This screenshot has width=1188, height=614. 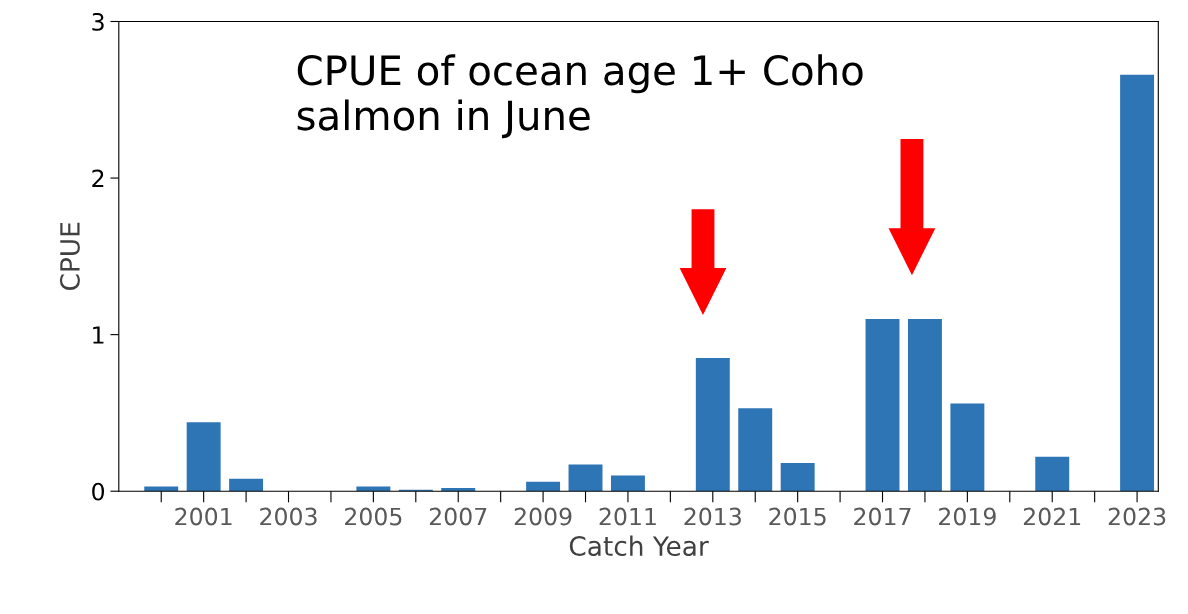 I want to click on y-axis-title: CPUE, so click(x=69, y=256).